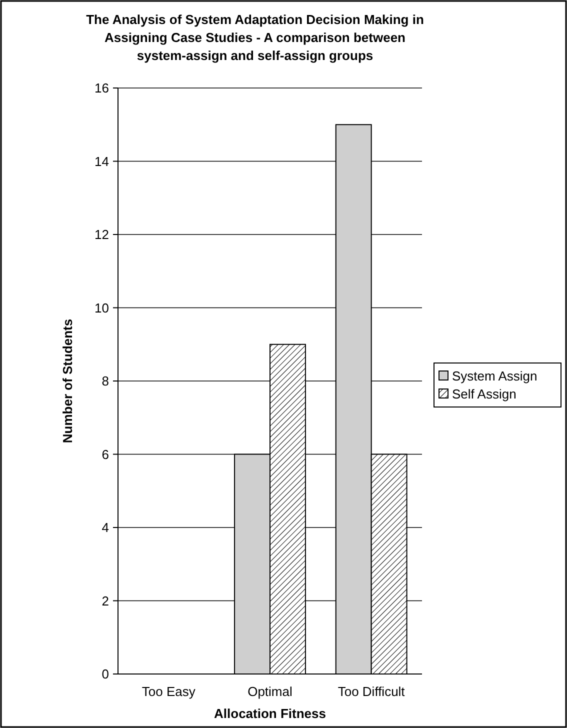 The height and width of the screenshot is (728, 567). Describe the element at coordinates (270, 691) in the screenshot. I see `x-tick-label: Optimal` at that location.